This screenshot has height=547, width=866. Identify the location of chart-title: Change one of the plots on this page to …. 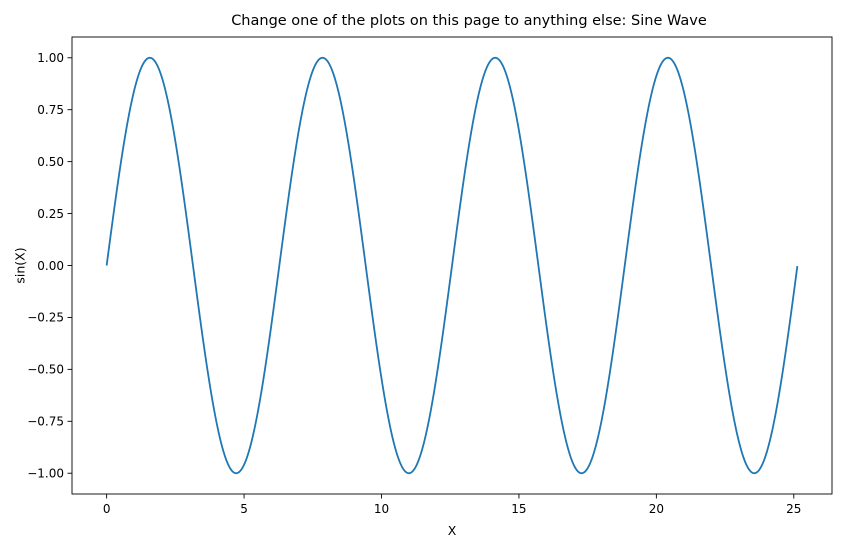
(469, 21).